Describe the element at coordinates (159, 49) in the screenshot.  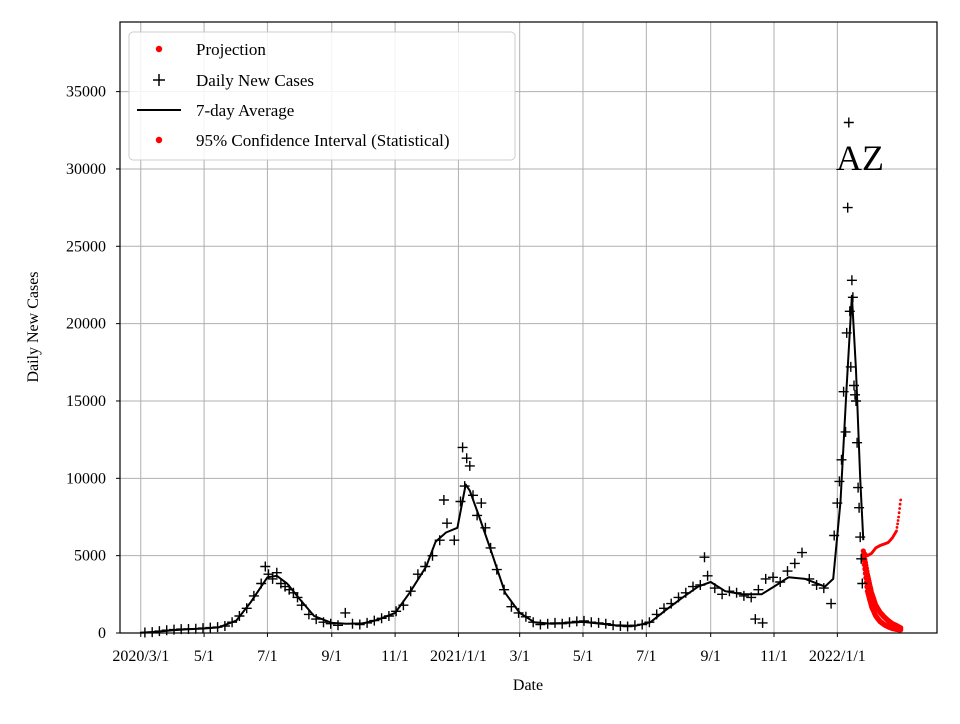
I see `legend-marker-projection` at that location.